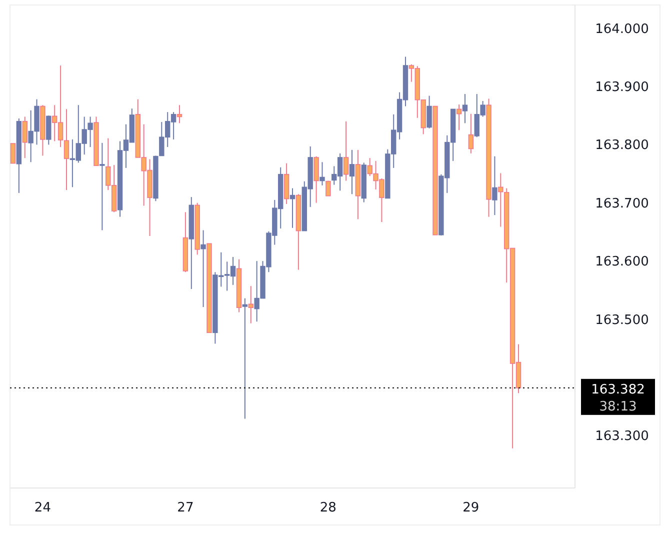  What do you see at coordinates (622, 146) in the screenshot?
I see `y-tick-label: 163.800` at bounding box center [622, 146].